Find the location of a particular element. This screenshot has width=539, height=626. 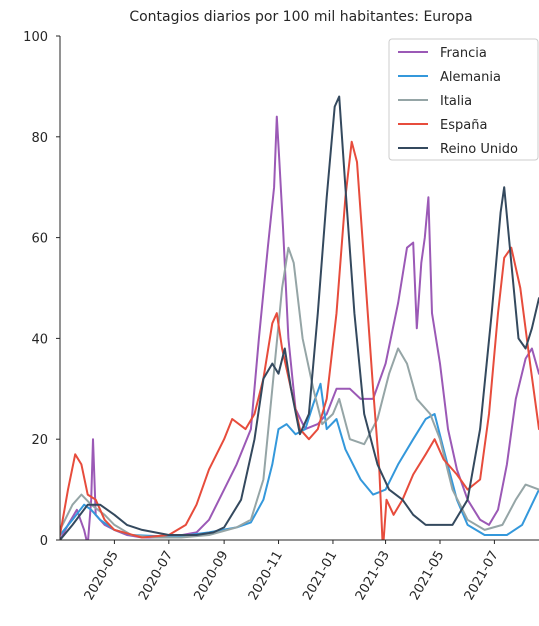

x-tick-label: 2021-01 is located at coordinates (320, 576).